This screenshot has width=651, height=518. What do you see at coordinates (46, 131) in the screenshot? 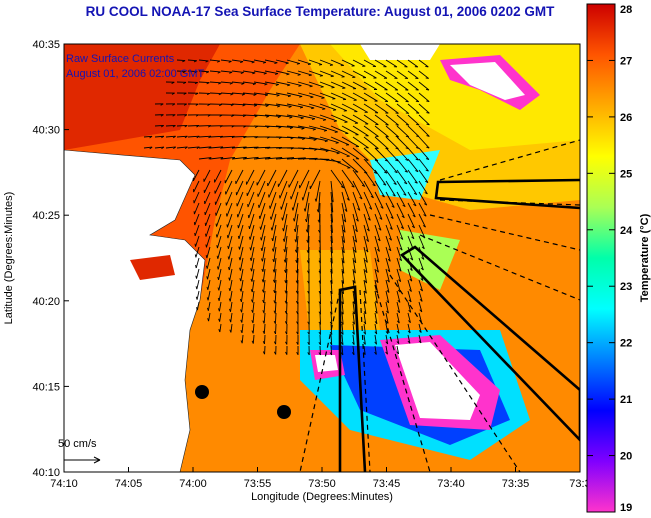
I see `y-tick-label: 40:30` at bounding box center [46, 131].